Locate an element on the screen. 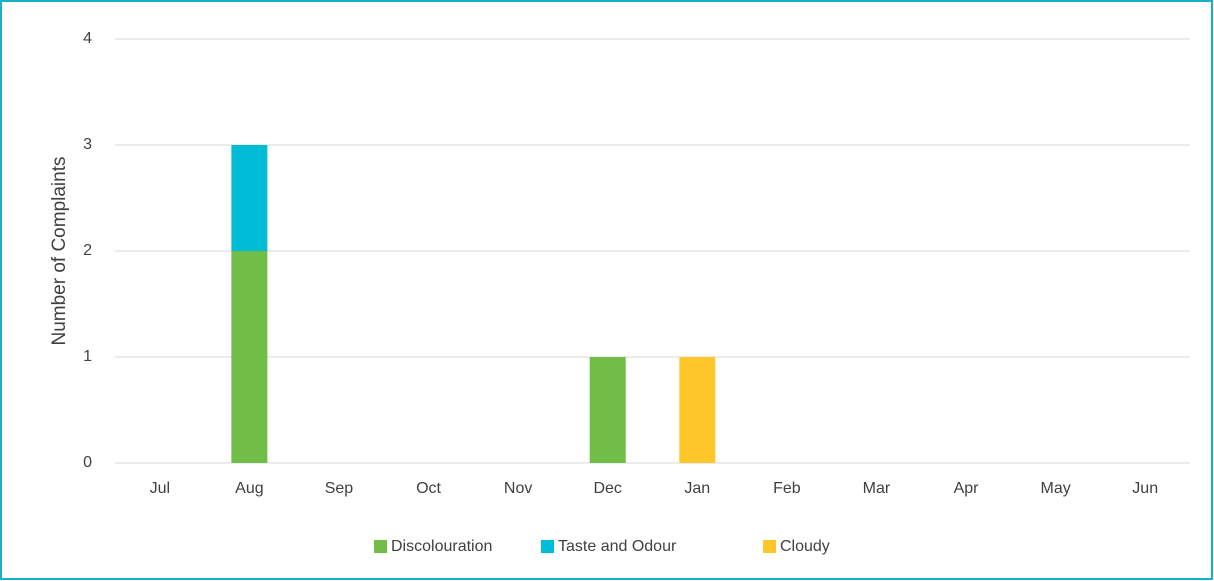 The image size is (1214, 581). y-tick-label: 2 is located at coordinates (87, 250).